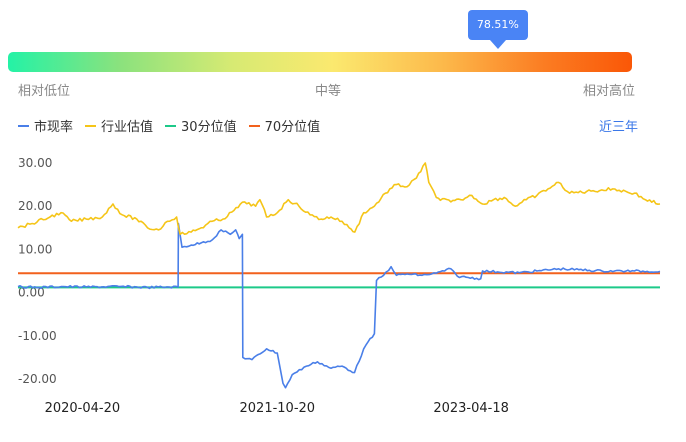 The width and height of the screenshot is (686, 442). What do you see at coordinates (37, 336) in the screenshot?
I see `y-tick-label: -10.00` at bounding box center [37, 336].